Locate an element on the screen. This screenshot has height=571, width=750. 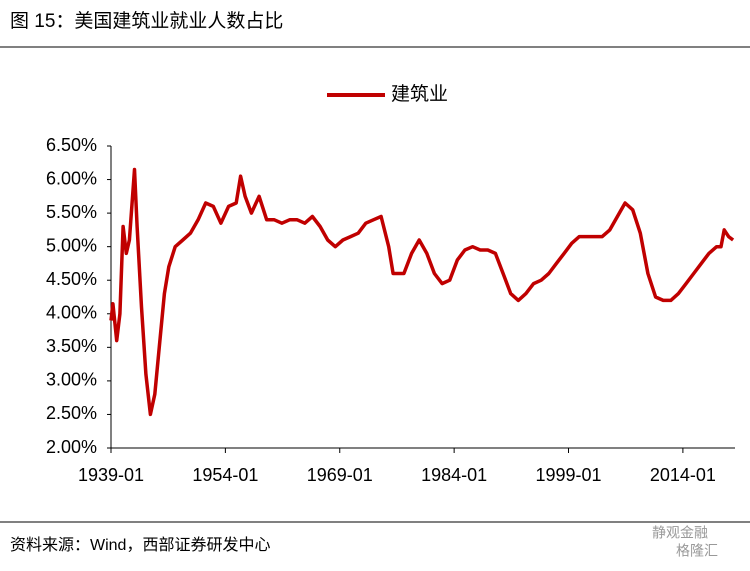
y-tick-label: 6.50% is located at coordinates (71, 145).